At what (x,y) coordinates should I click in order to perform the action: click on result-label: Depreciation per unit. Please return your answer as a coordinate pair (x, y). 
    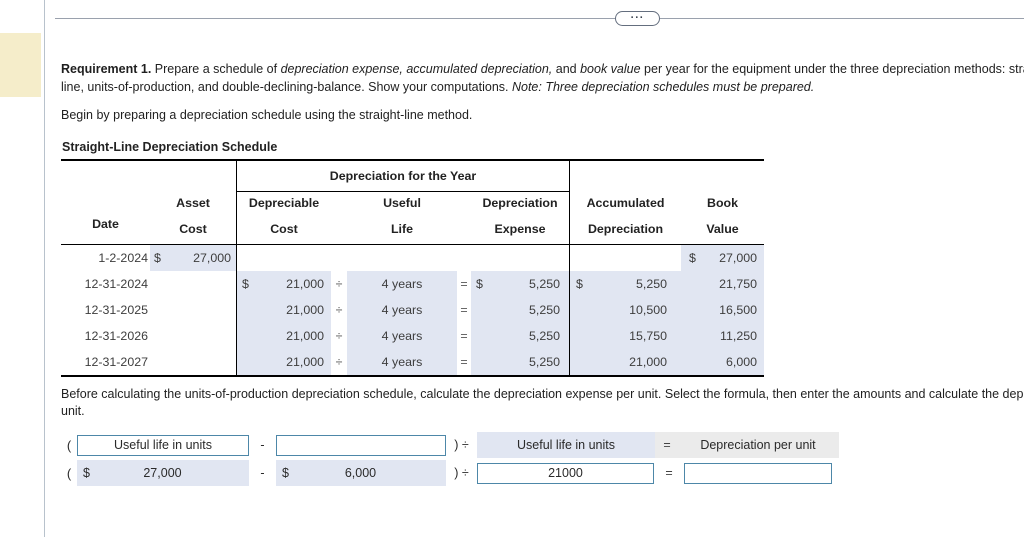
    Looking at the image, I should click on (758, 445).